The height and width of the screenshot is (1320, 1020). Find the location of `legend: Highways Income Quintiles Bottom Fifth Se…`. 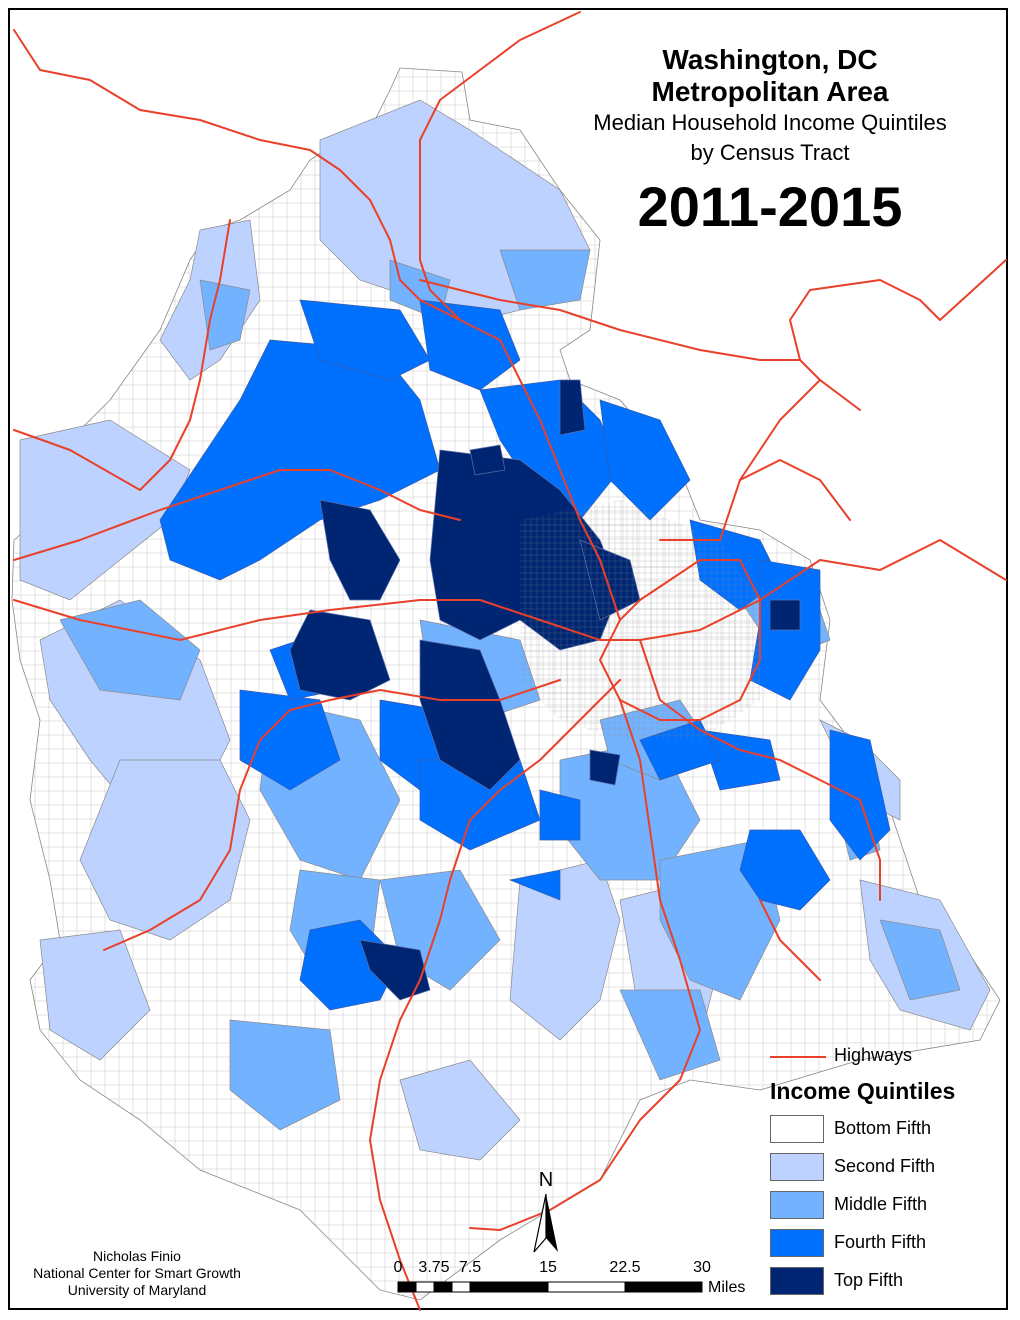

legend: Highways Income Quintiles Bottom Fifth Se… is located at coordinates (883, 1172).